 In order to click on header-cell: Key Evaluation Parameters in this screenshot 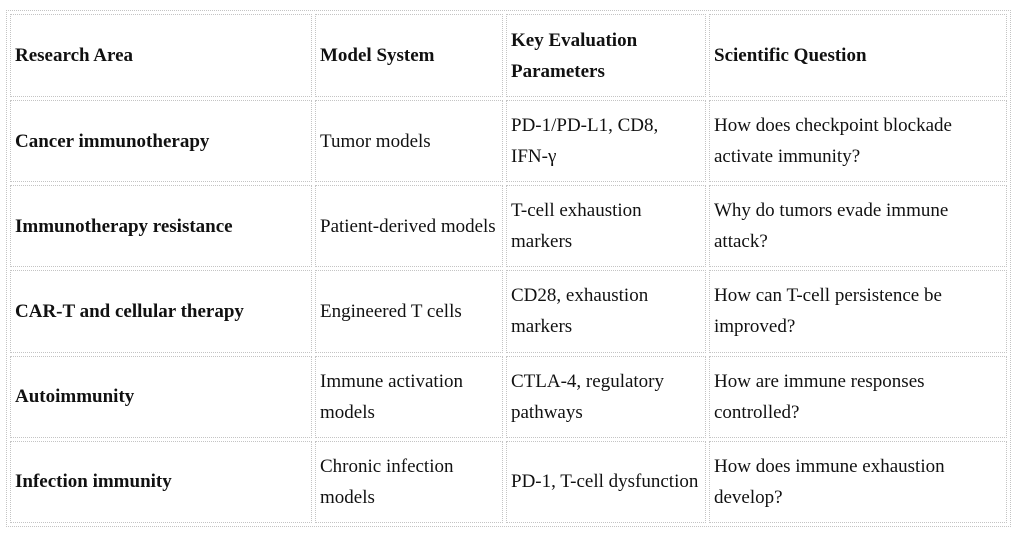, I will do `click(606, 55)`.